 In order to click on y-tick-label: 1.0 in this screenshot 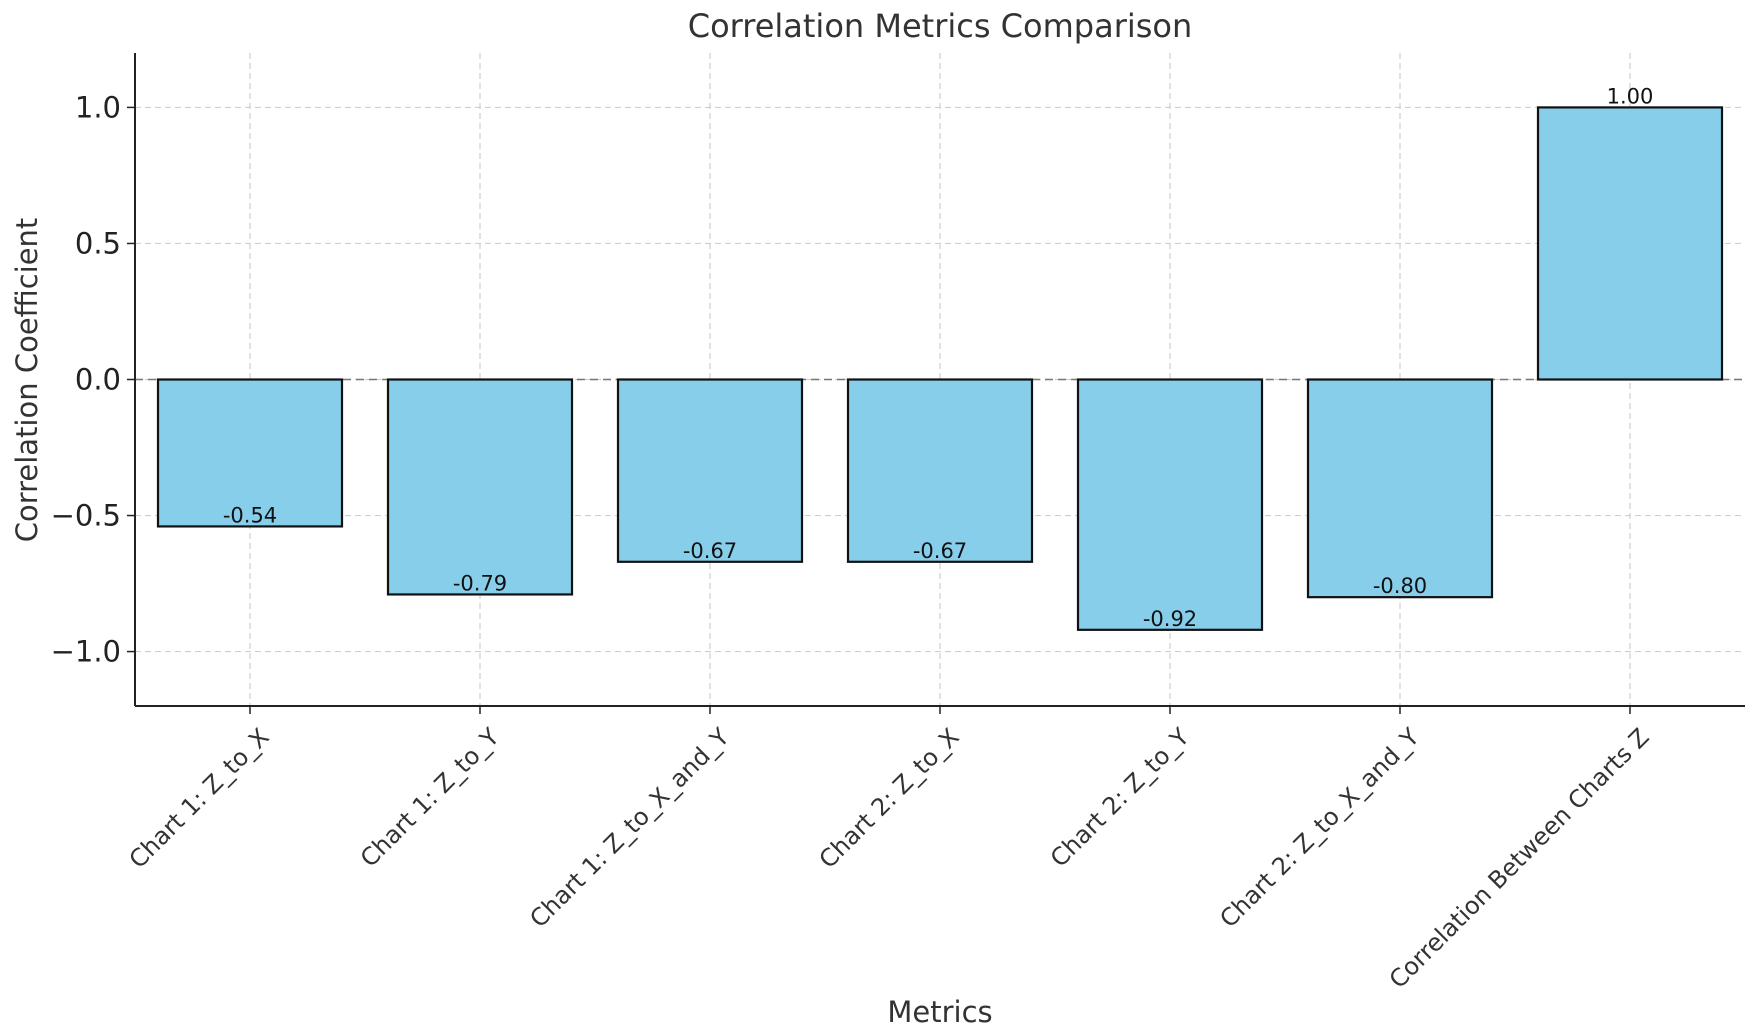, I will do `click(98, 107)`.